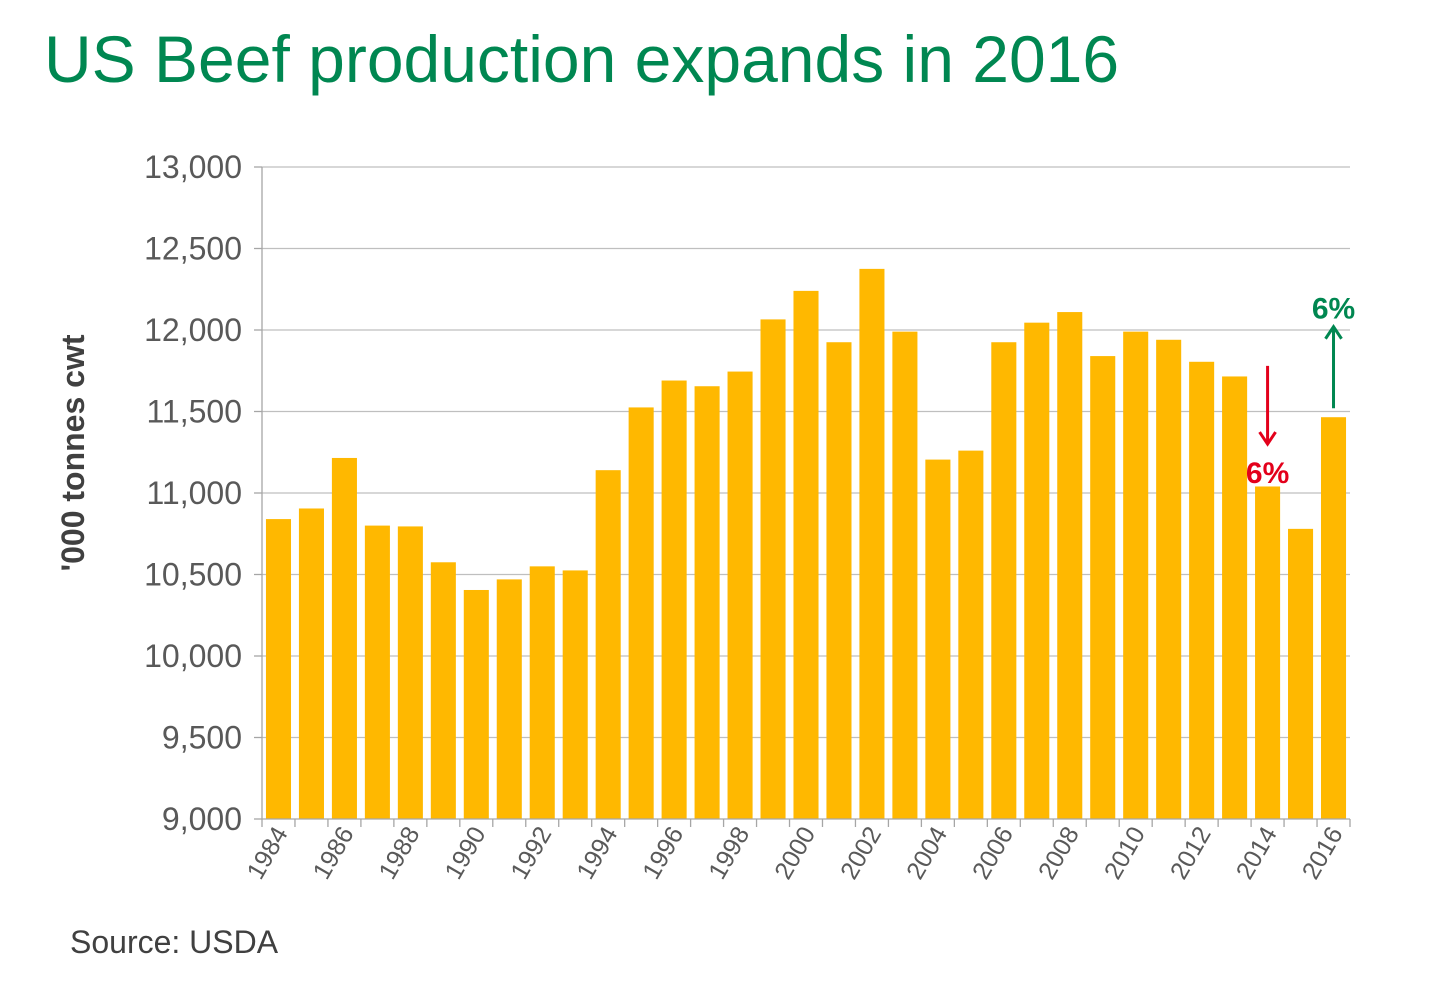 The height and width of the screenshot is (990, 1442). I want to click on bar-1999, so click(773, 569).